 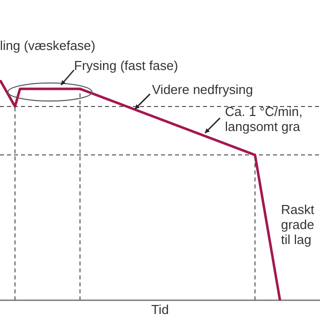 I want to click on text: ling (væskefase), so click(x=48, y=45).